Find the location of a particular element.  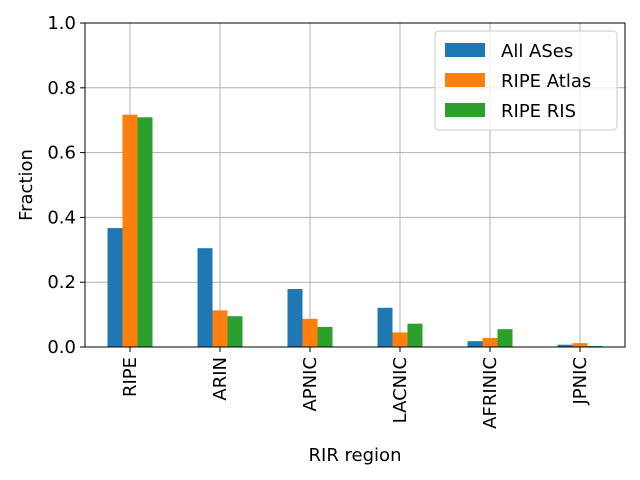

bar-all-ases-ripe is located at coordinates (115, 287).